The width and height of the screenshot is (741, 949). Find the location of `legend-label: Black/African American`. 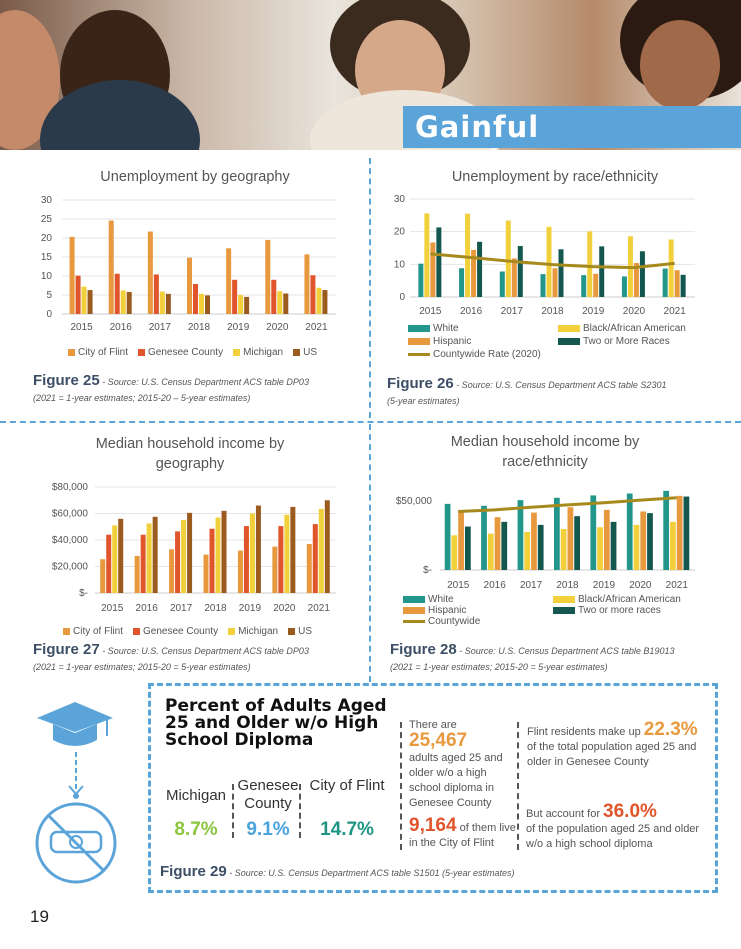

legend-label: Black/African American is located at coordinates (629, 599).